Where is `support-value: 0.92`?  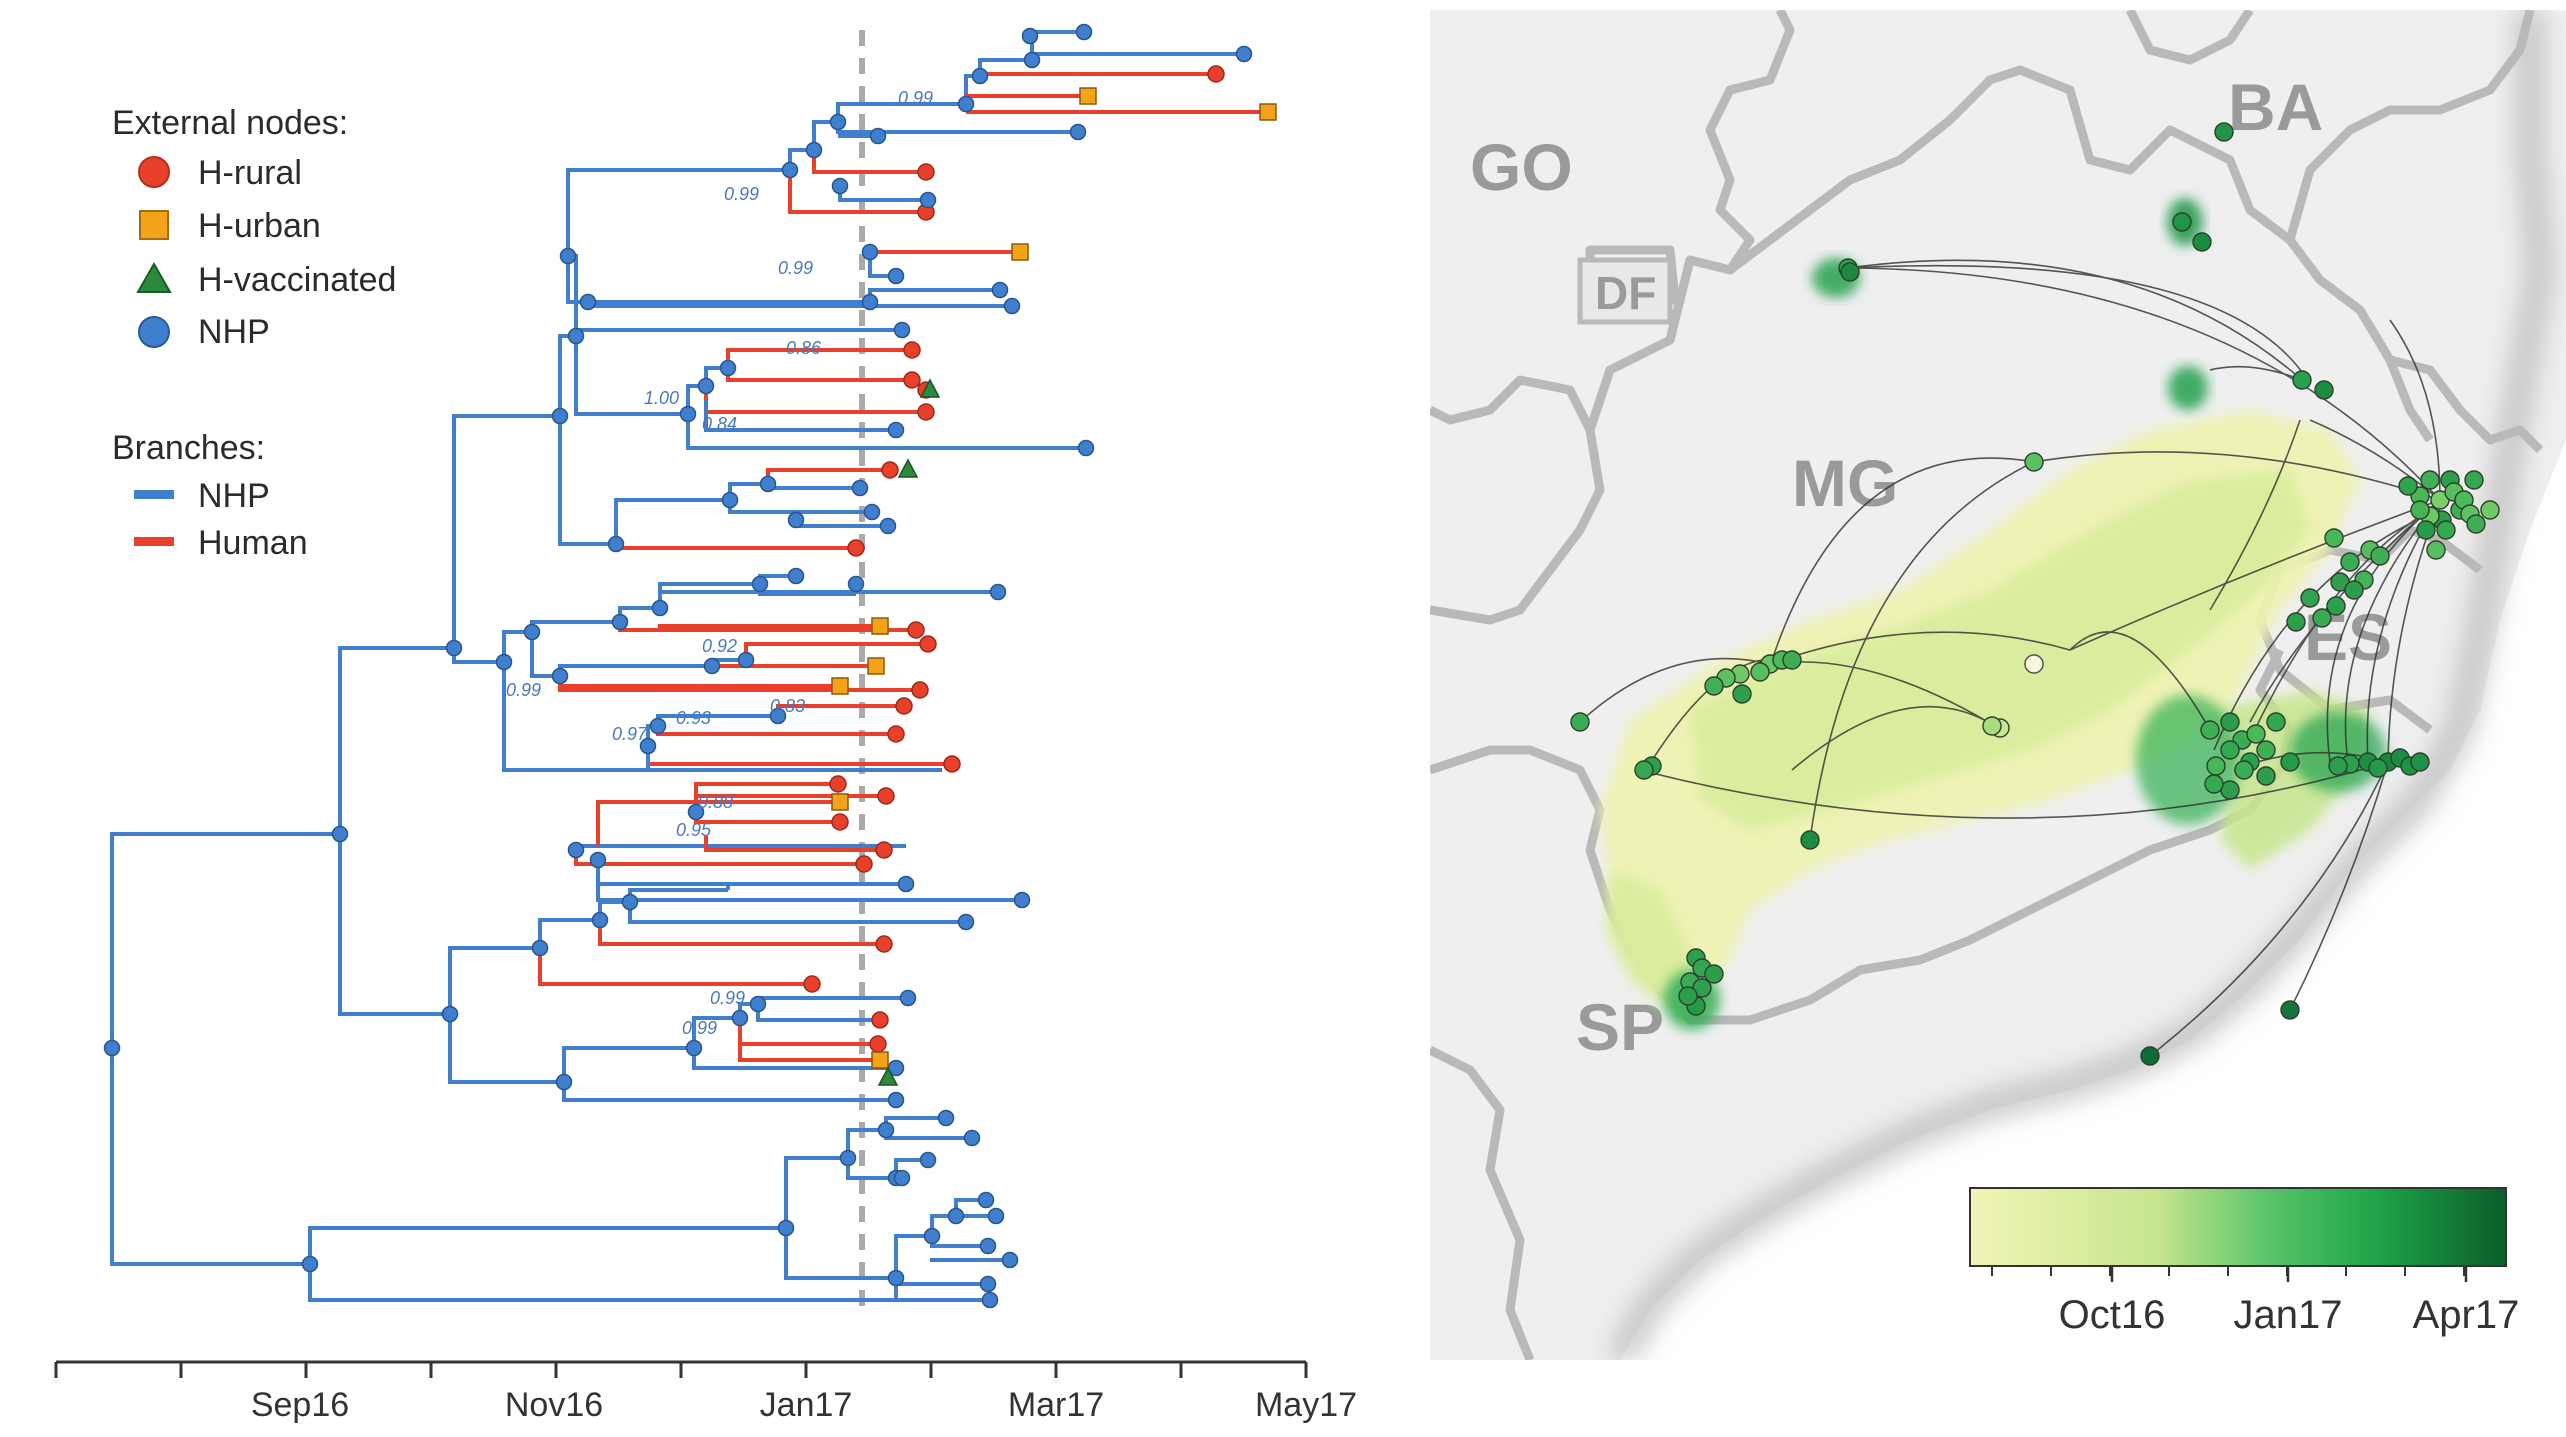
support-value: 0.92 is located at coordinates (719, 646).